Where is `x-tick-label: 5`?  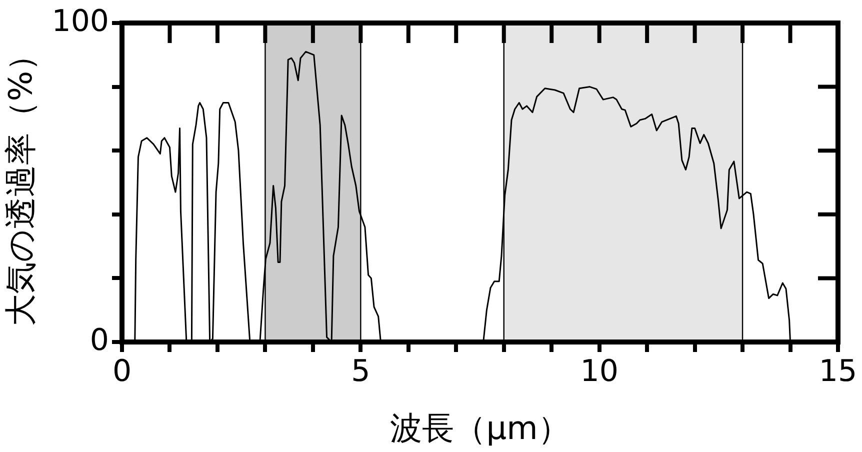 x-tick-label: 5 is located at coordinates (360, 371).